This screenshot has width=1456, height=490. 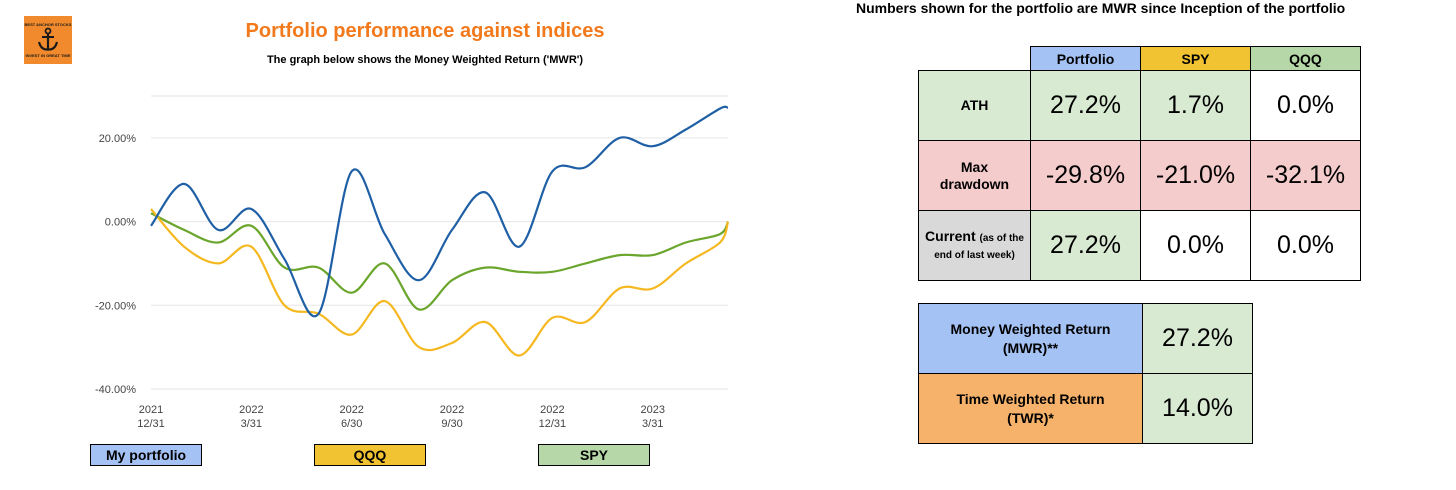 I want to click on legend-item-qqq: QQQ, so click(x=370, y=455).